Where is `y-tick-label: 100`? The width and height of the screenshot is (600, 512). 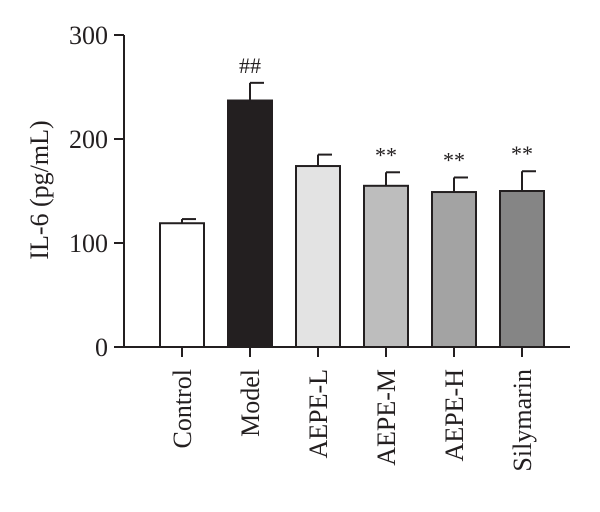 y-tick-label: 100 is located at coordinates (88, 243).